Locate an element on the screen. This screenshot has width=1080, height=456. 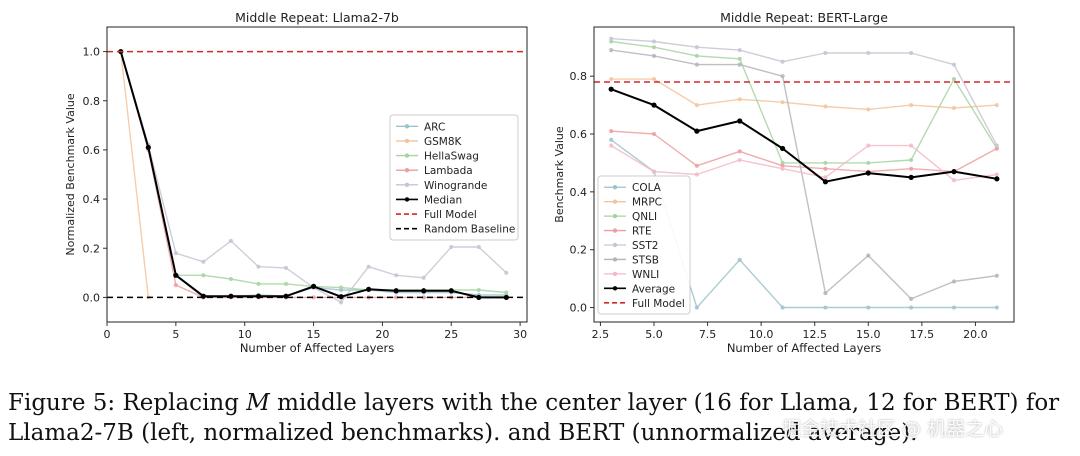
series-line-qnli is located at coordinates (804, 102).